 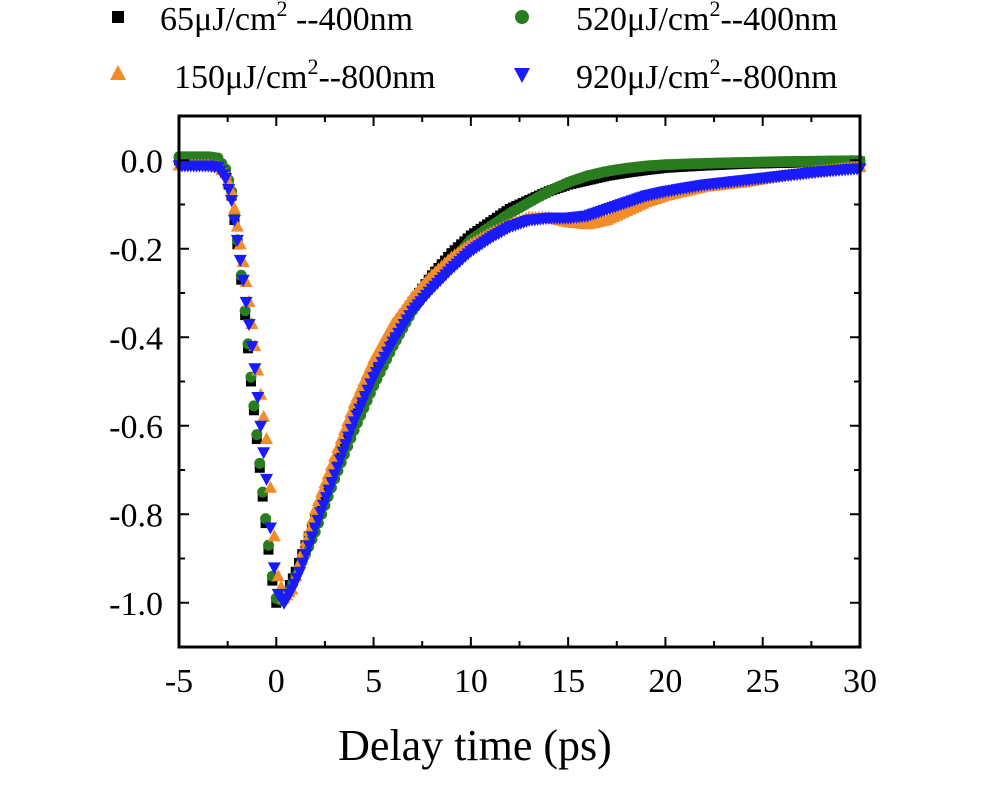 What do you see at coordinates (568, 681) in the screenshot?
I see `x-tick-label: 15` at bounding box center [568, 681].